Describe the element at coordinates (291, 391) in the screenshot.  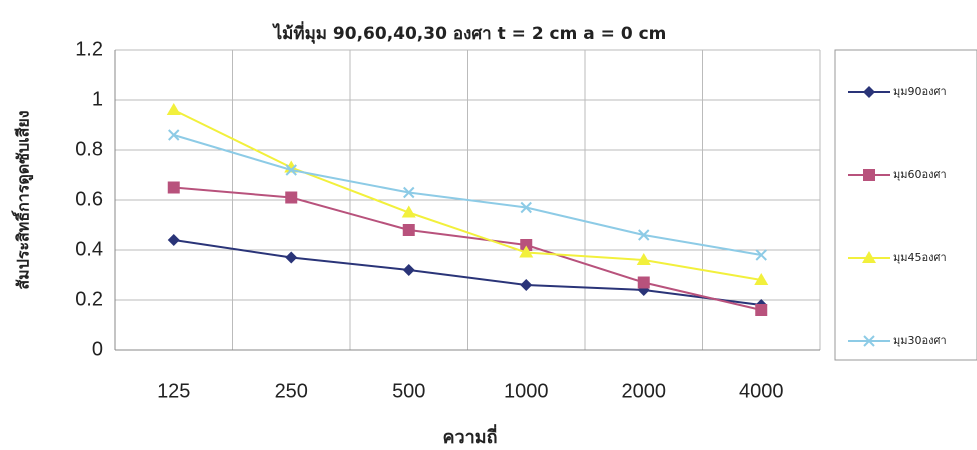
I see `x-tick-label: 250` at that location.